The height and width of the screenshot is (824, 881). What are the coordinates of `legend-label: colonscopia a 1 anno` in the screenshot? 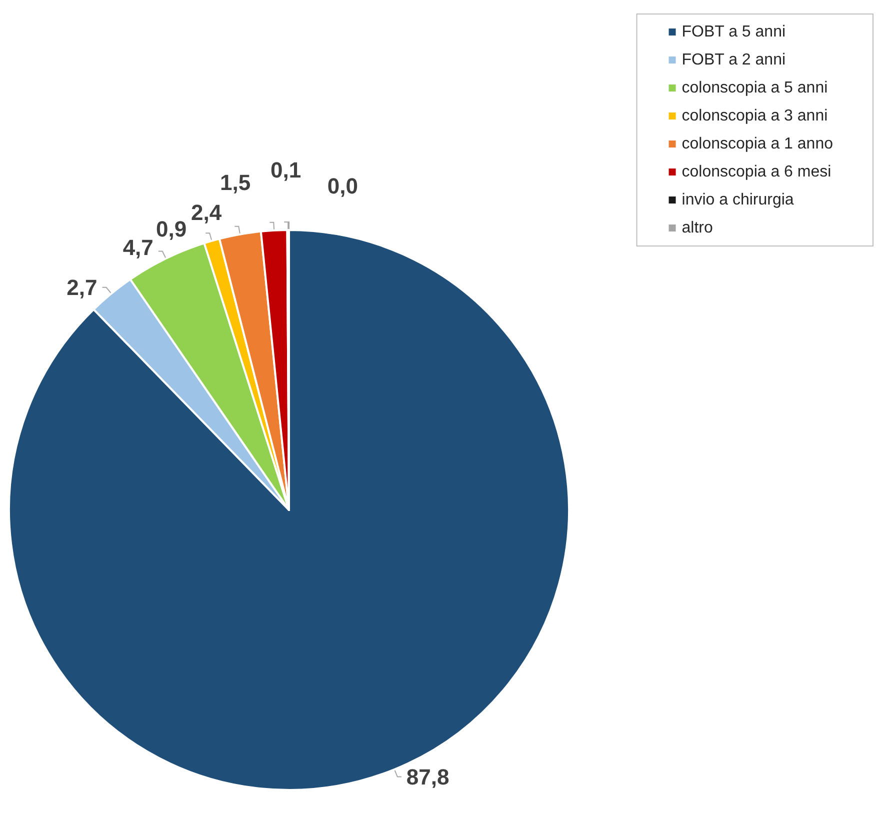 It's located at (758, 144).